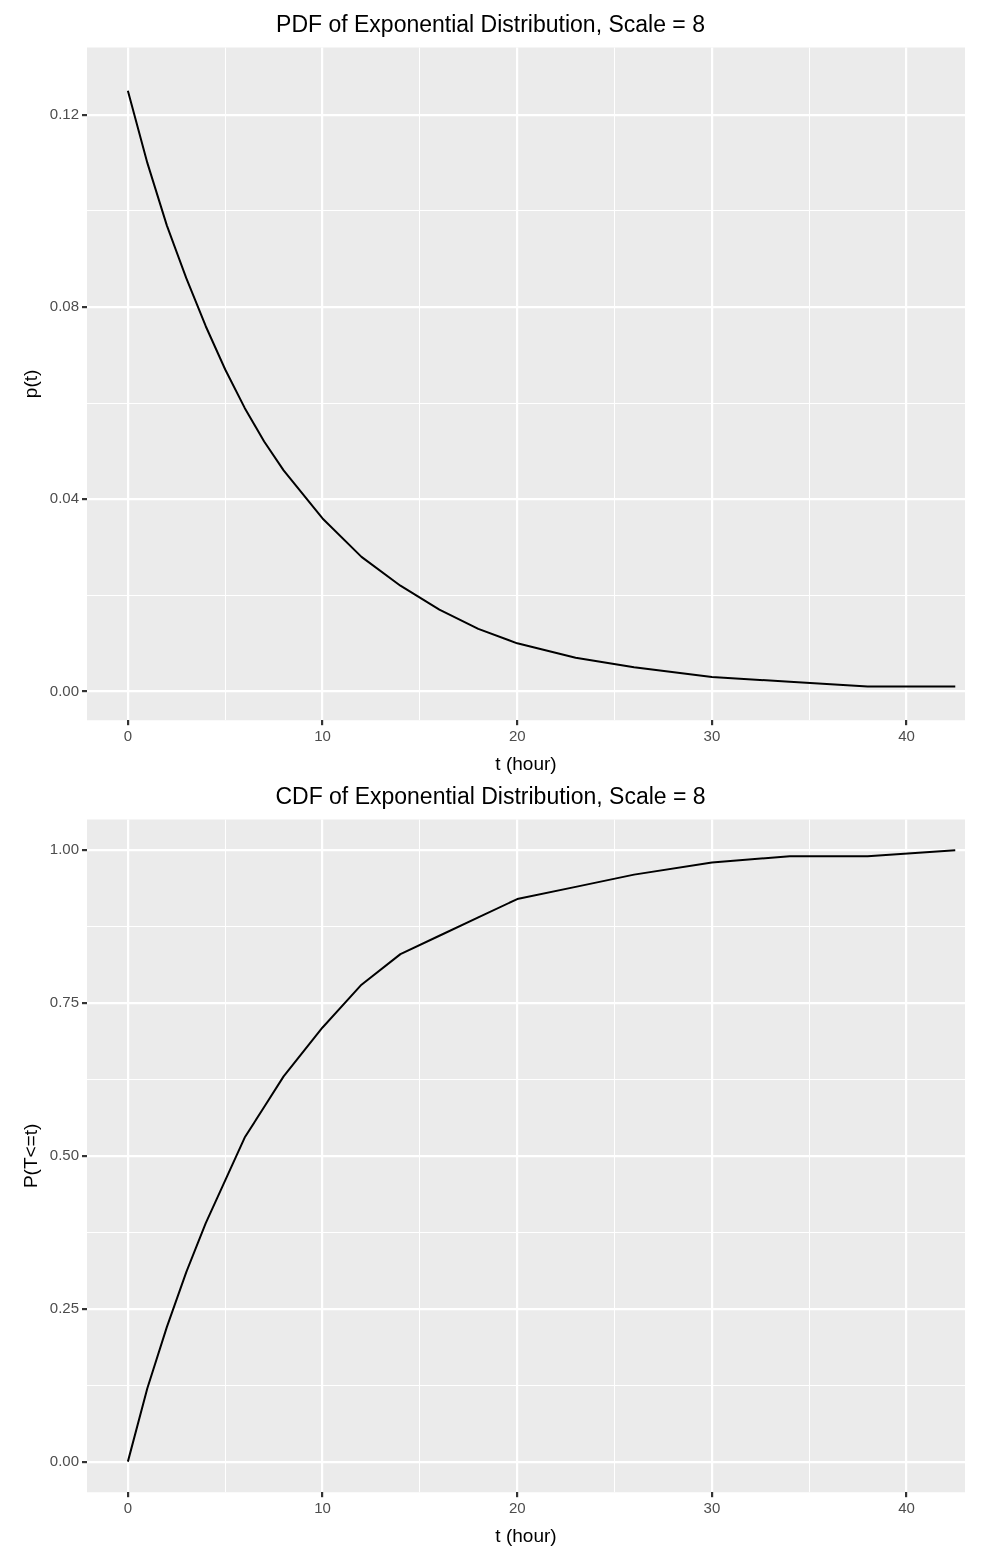 This screenshot has width=987, height=1552. What do you see at coordinates (64, 306) in the screenshot?
I see `y-tick-label: 0.08` at bounding box center [64, 306].